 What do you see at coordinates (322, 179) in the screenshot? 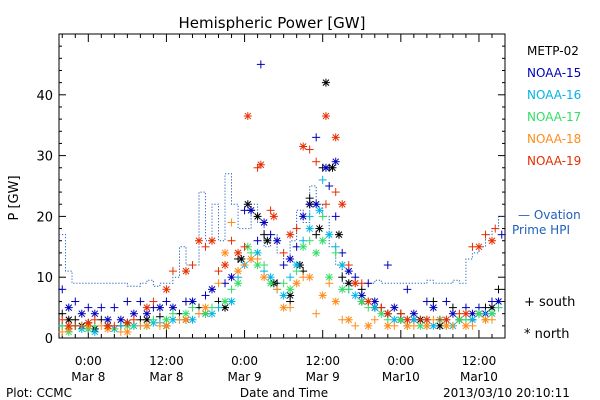
I see `noaa-16-south-point` at bounding box center [322, 179].